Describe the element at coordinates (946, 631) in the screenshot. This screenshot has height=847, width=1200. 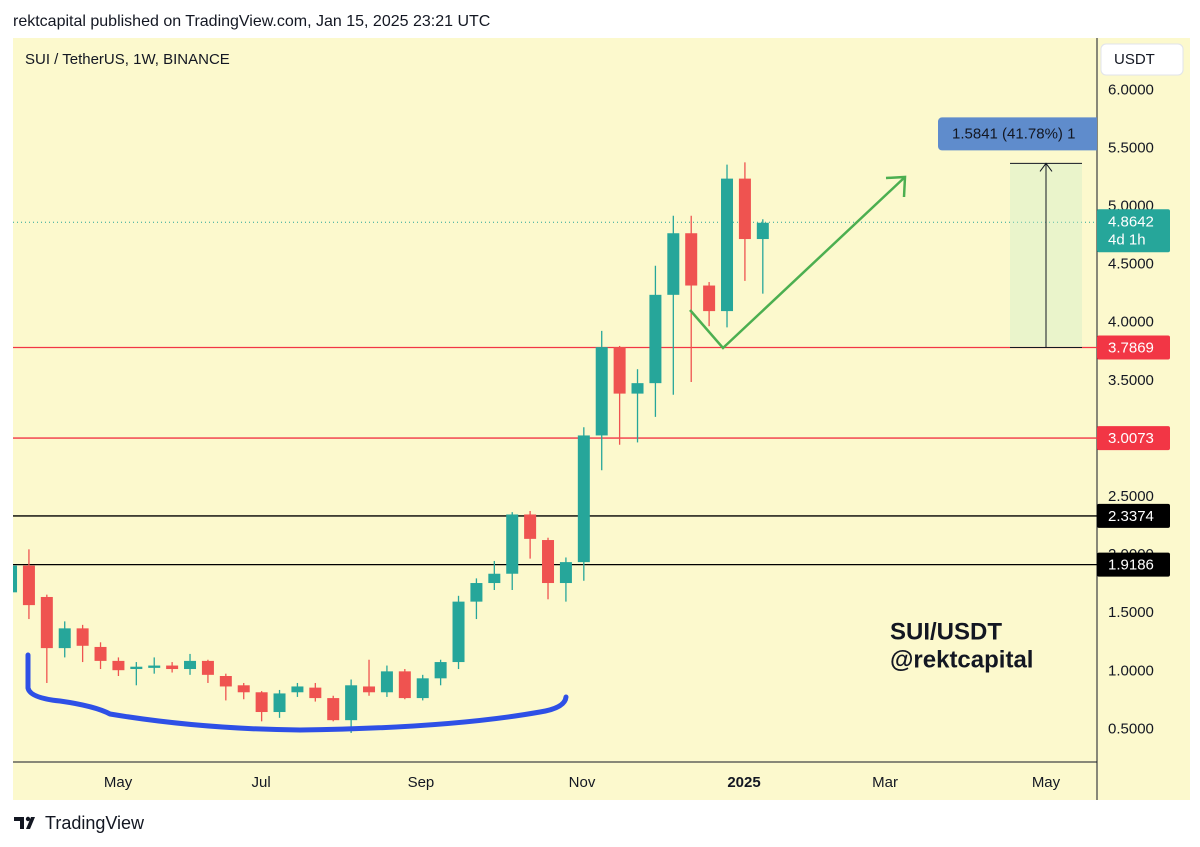
I see `watermark-line: SUI/USDT` at that location.